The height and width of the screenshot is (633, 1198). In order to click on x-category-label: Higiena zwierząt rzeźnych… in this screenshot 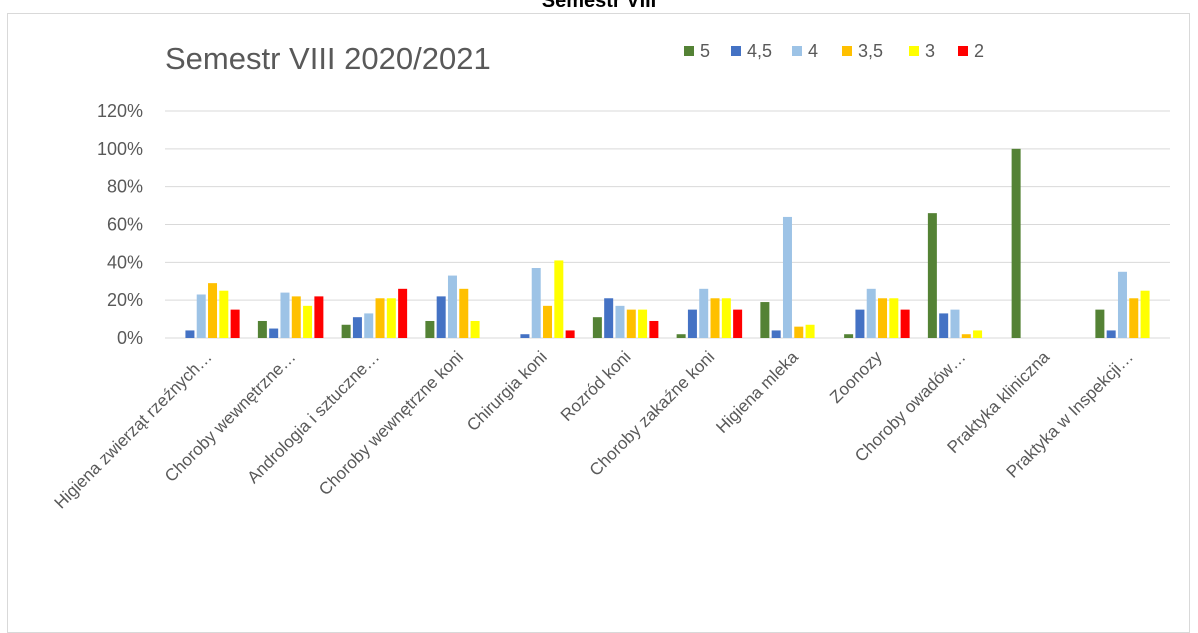, I will do `click(133, 429)`.